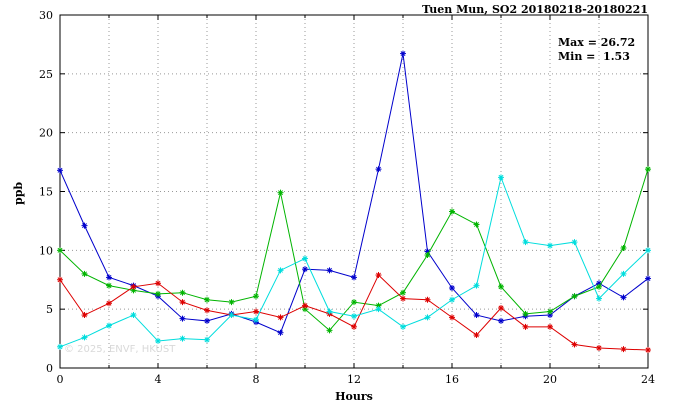  What do you see at coordinates (535, 9) in the screenshot?
I see `chart-title: Tuen Mun, SO2 20180218-20180221` at bounding box center [535, 9].